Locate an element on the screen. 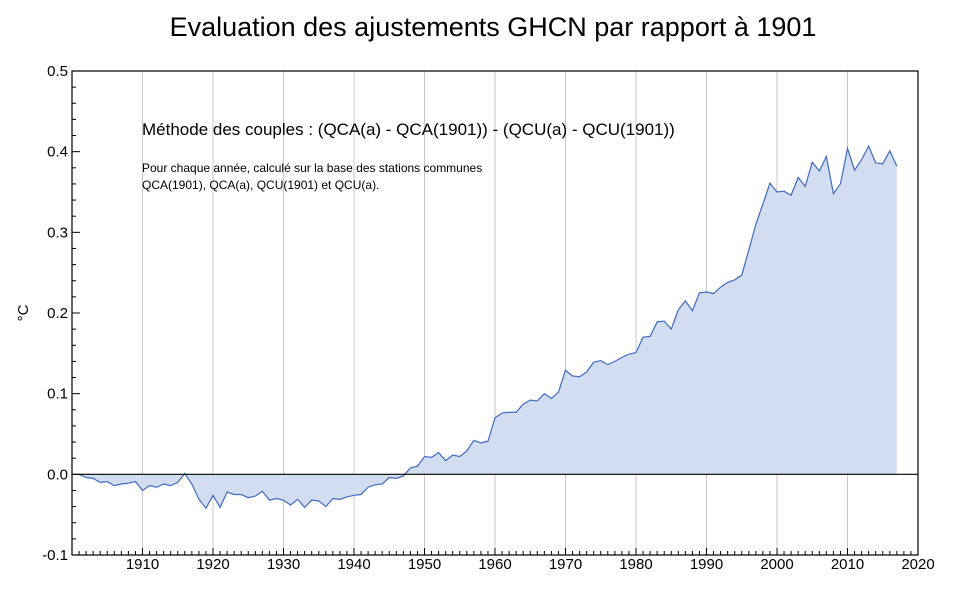 The image size is (955, 597). y-tick-label-0: -0.1 is located at coordinates (55, 555).